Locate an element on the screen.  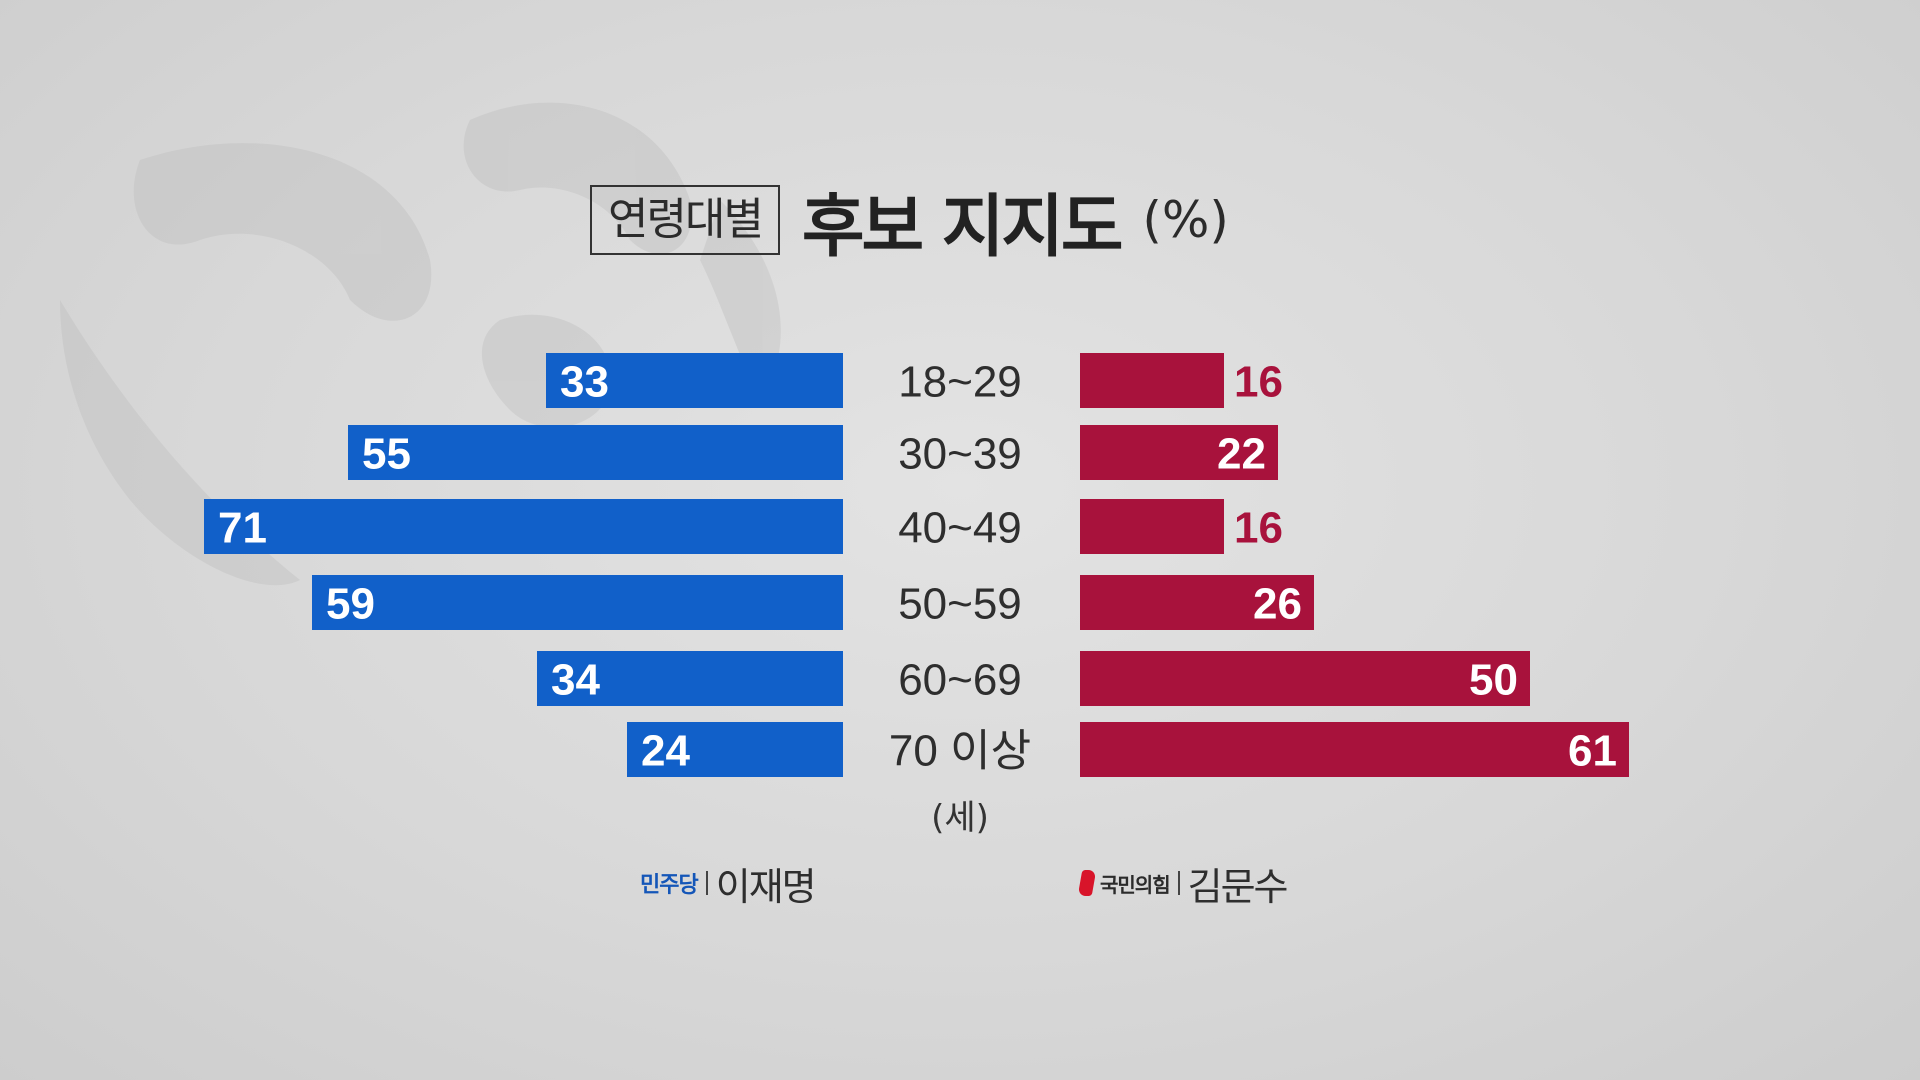
title-boxed-label: 연령대별 is located at coordinates (685, 220).